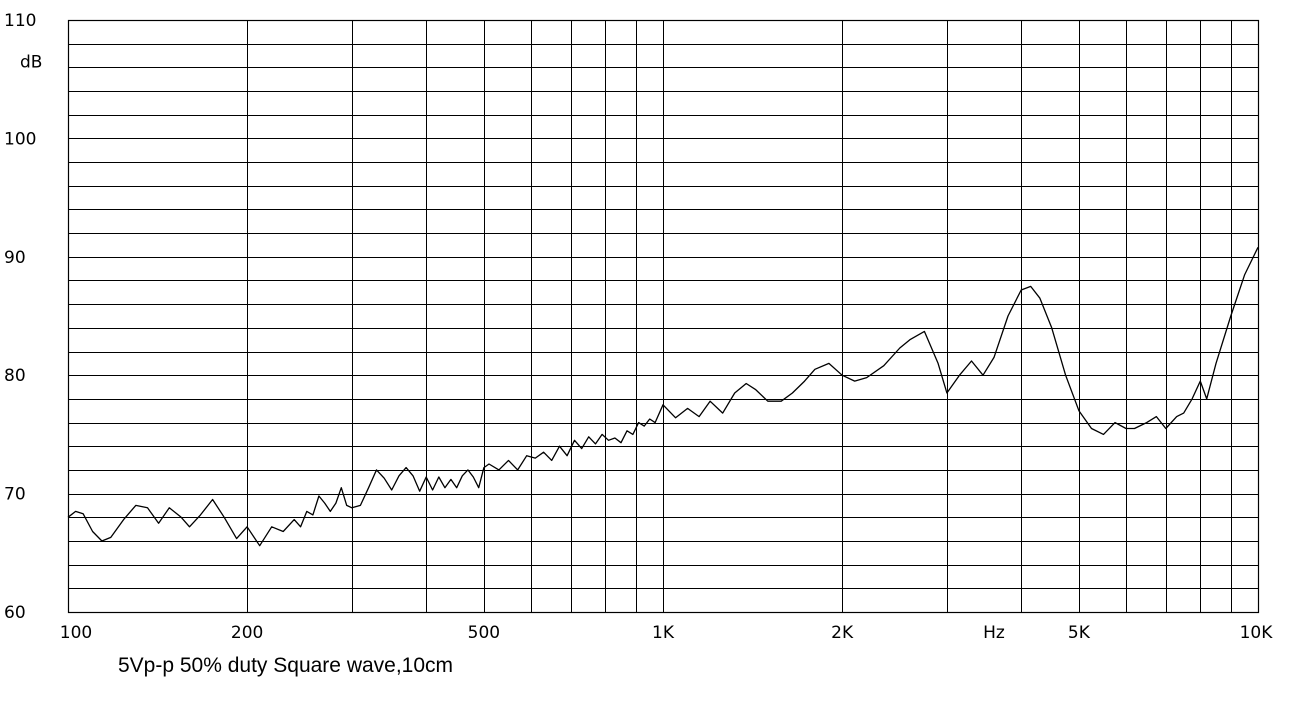  Describe the element at coordinates (31, 62) in the screenshot. I see `y-axis-unit-label: dB` at that location.